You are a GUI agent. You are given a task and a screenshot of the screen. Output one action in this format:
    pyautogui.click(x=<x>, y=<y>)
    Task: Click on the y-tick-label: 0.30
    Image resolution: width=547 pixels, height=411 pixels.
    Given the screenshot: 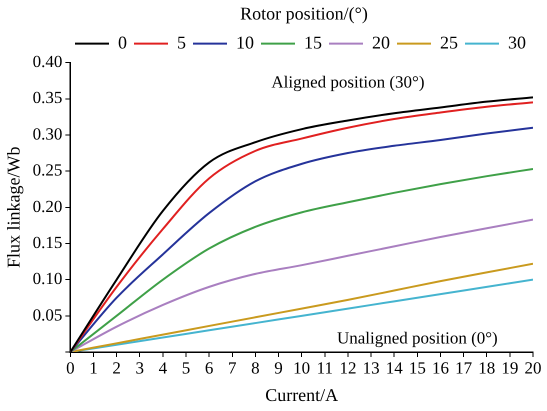 What is the action you would take?
    pyautogui.click(x=47, y=134)
    